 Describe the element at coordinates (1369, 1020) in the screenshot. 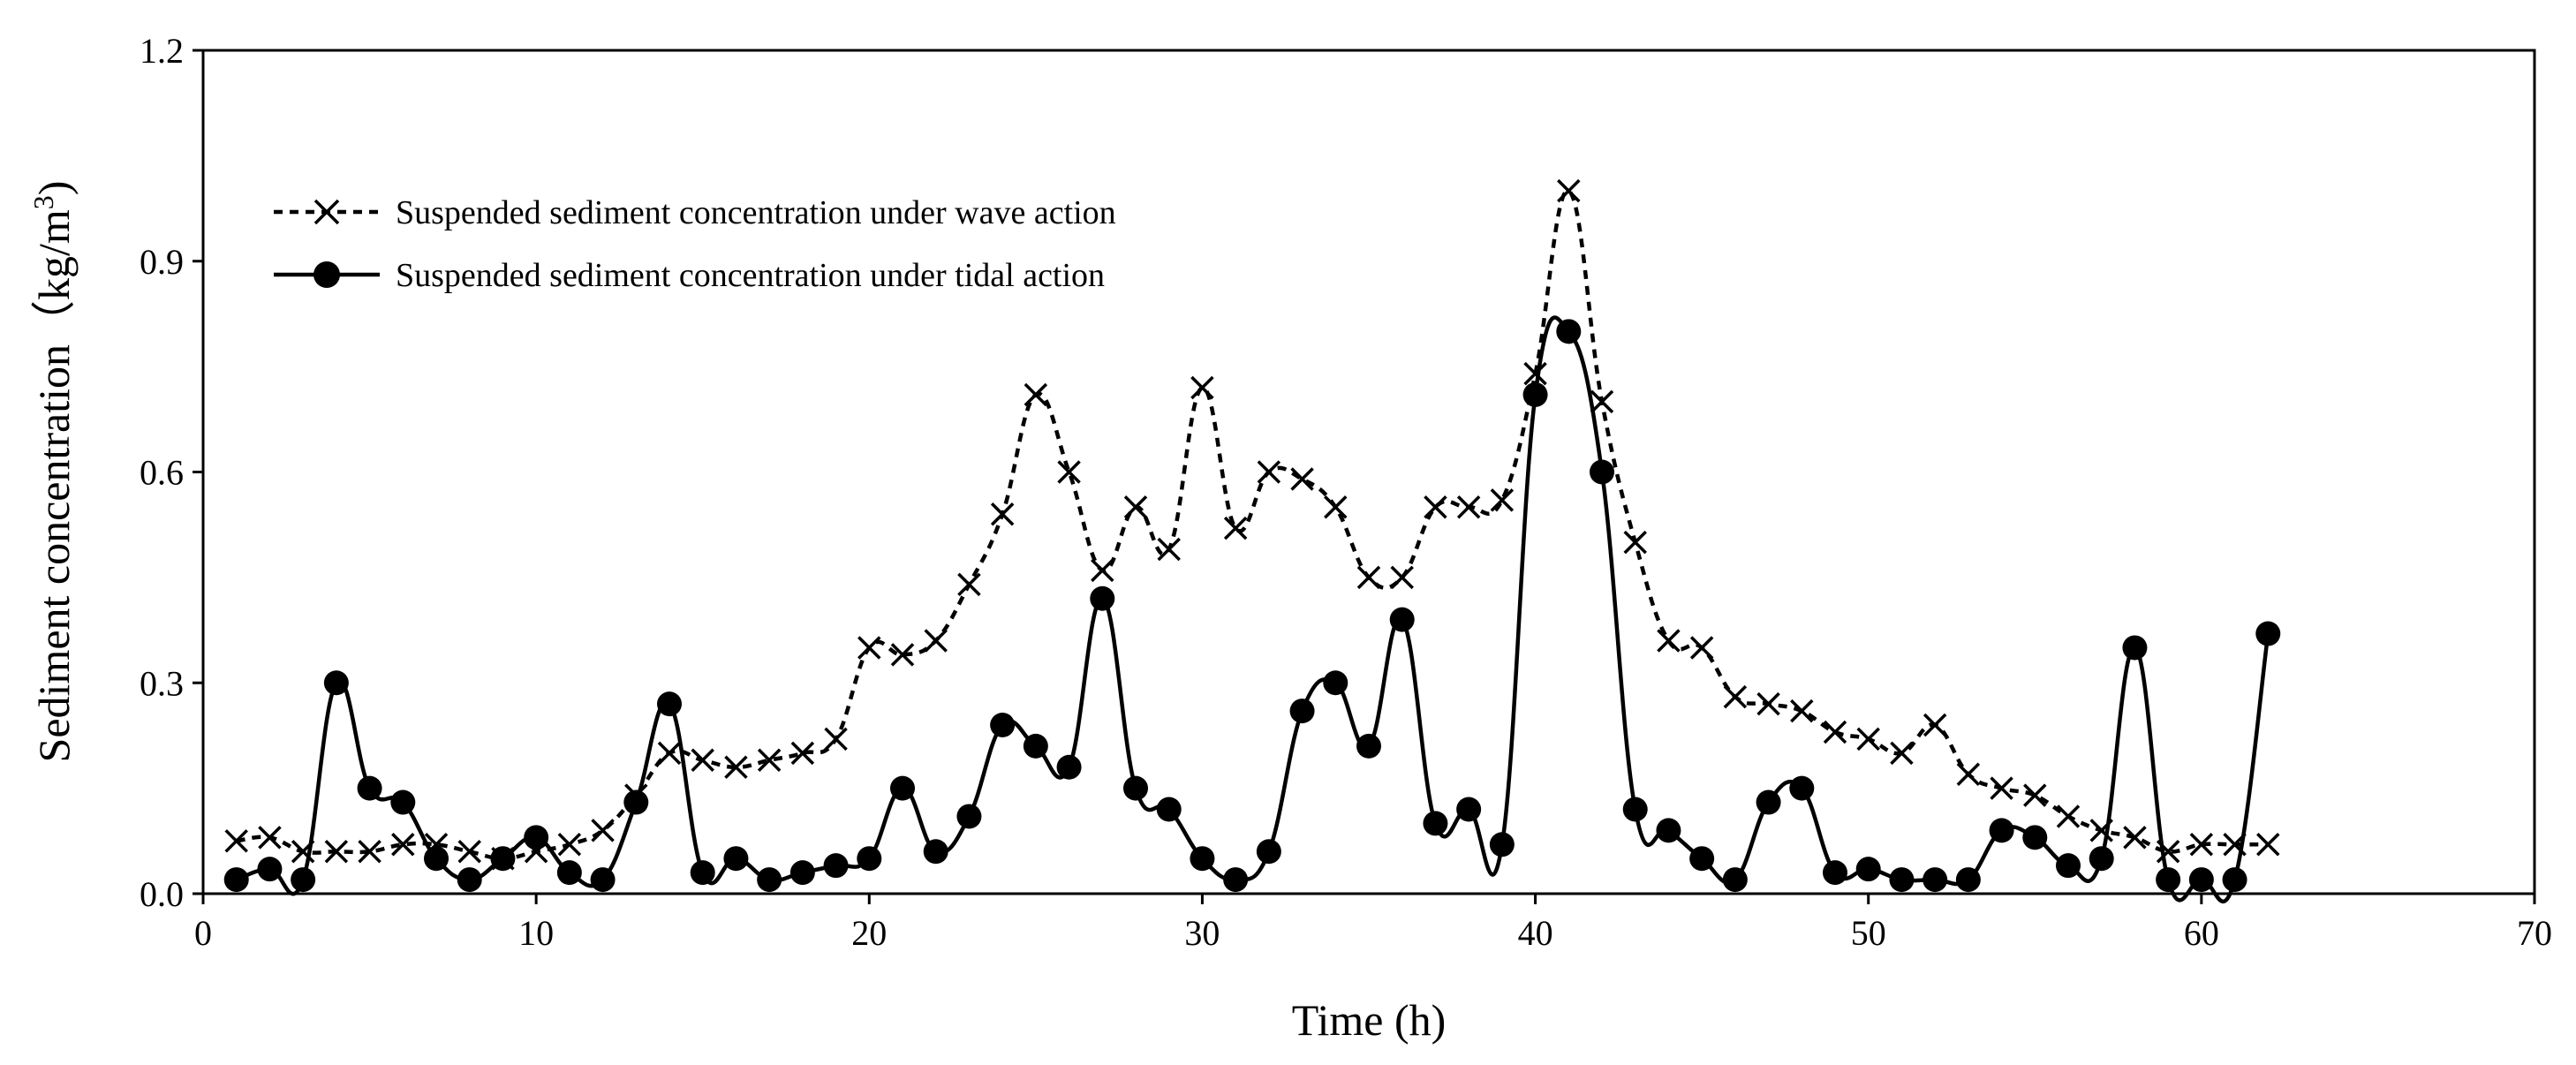

I see `x-axis-title: Time (h)` at that location.